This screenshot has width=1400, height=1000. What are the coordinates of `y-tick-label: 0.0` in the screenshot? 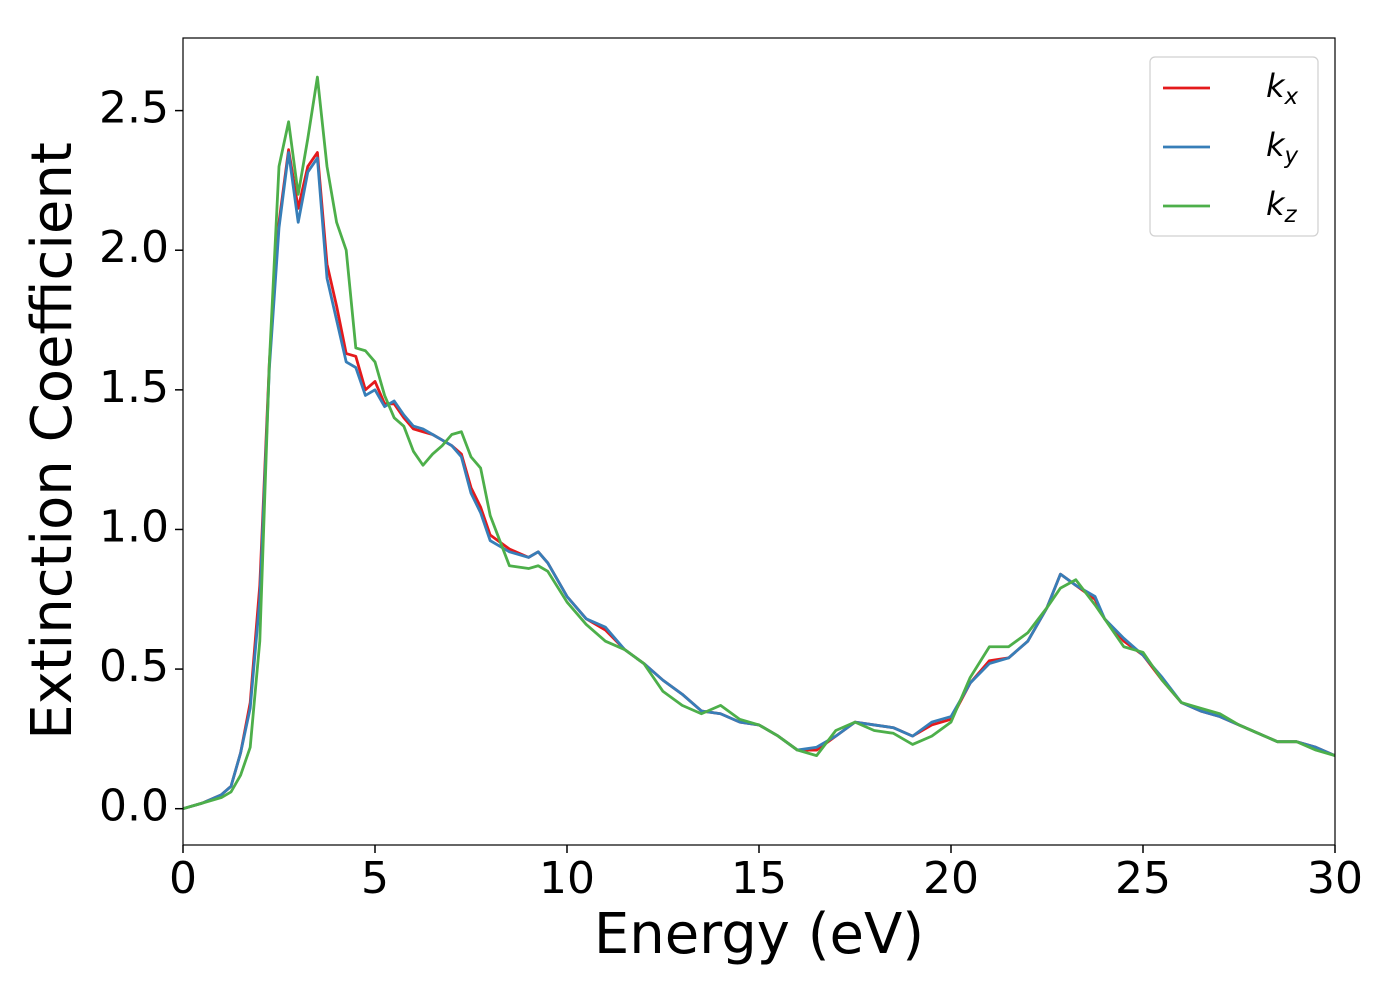 It's located at (134, 806).